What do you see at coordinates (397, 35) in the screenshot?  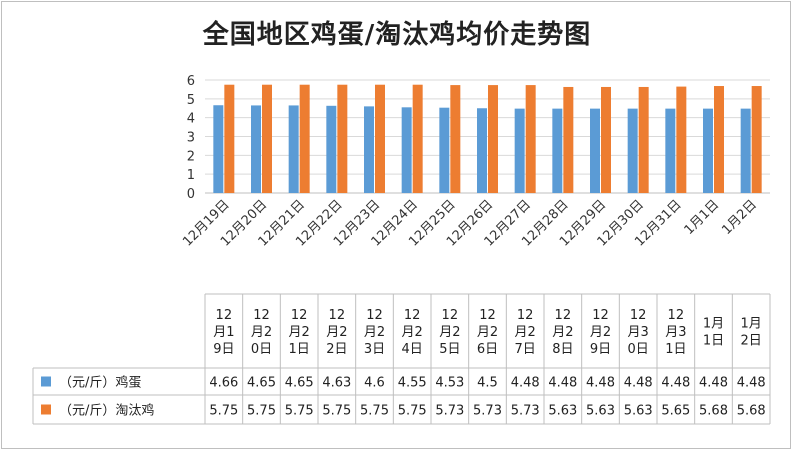 I see `chart-title: 全国地区鸡蛋/淘汰鸡均价走势图` at bounding box center [397, 35].